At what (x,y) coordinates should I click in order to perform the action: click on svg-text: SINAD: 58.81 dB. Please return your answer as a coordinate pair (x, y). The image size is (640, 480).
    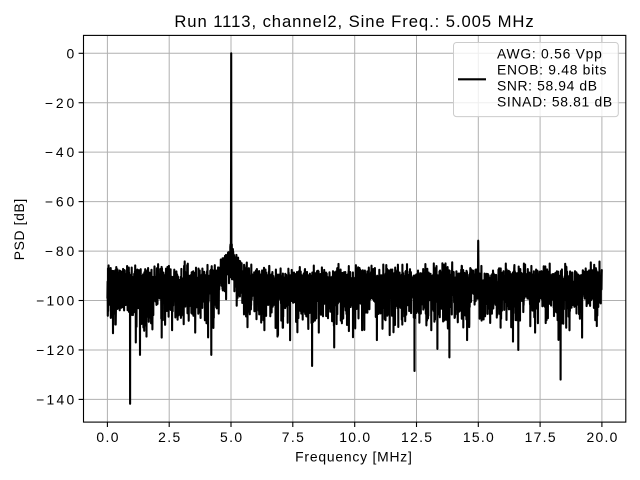
    Looking at the image, I should click on (554, 102).